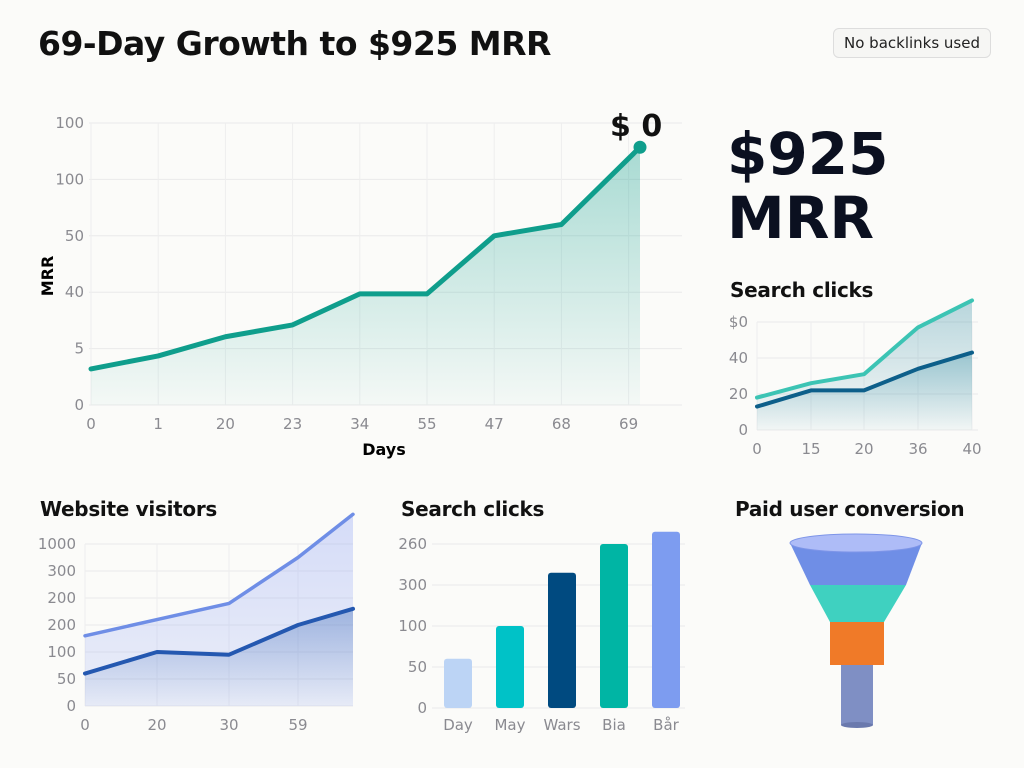 Image resolution: width=1024 pixels, height=768 pixels. What do you see at coordinates (912, 43) in the screenshot?
I see `no-backlinks-badge: No backlinks used` at bounding box center [912, 43].